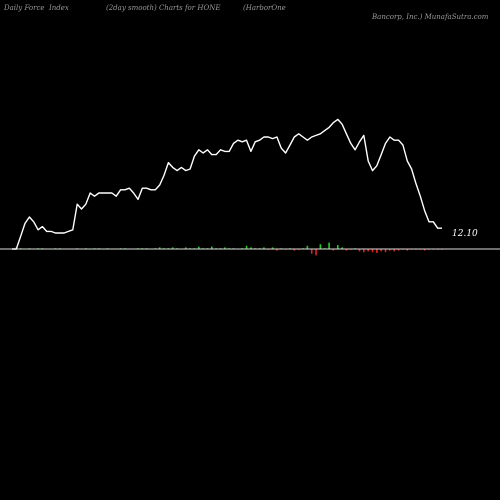 The image size is (500, 500). Describe the element at coordinates (36, 8) in the screenshot. I see `header-left: Daily Force Index` at that location.